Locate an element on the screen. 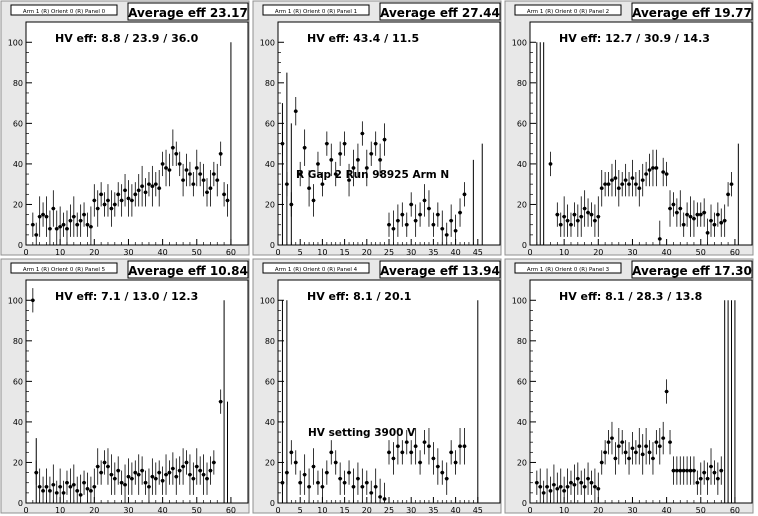 The height and width of the screenshot is (516, 758). hv-eff-text: HV eff: 43.4 / 11.5 is located at coordinates (363, 38).